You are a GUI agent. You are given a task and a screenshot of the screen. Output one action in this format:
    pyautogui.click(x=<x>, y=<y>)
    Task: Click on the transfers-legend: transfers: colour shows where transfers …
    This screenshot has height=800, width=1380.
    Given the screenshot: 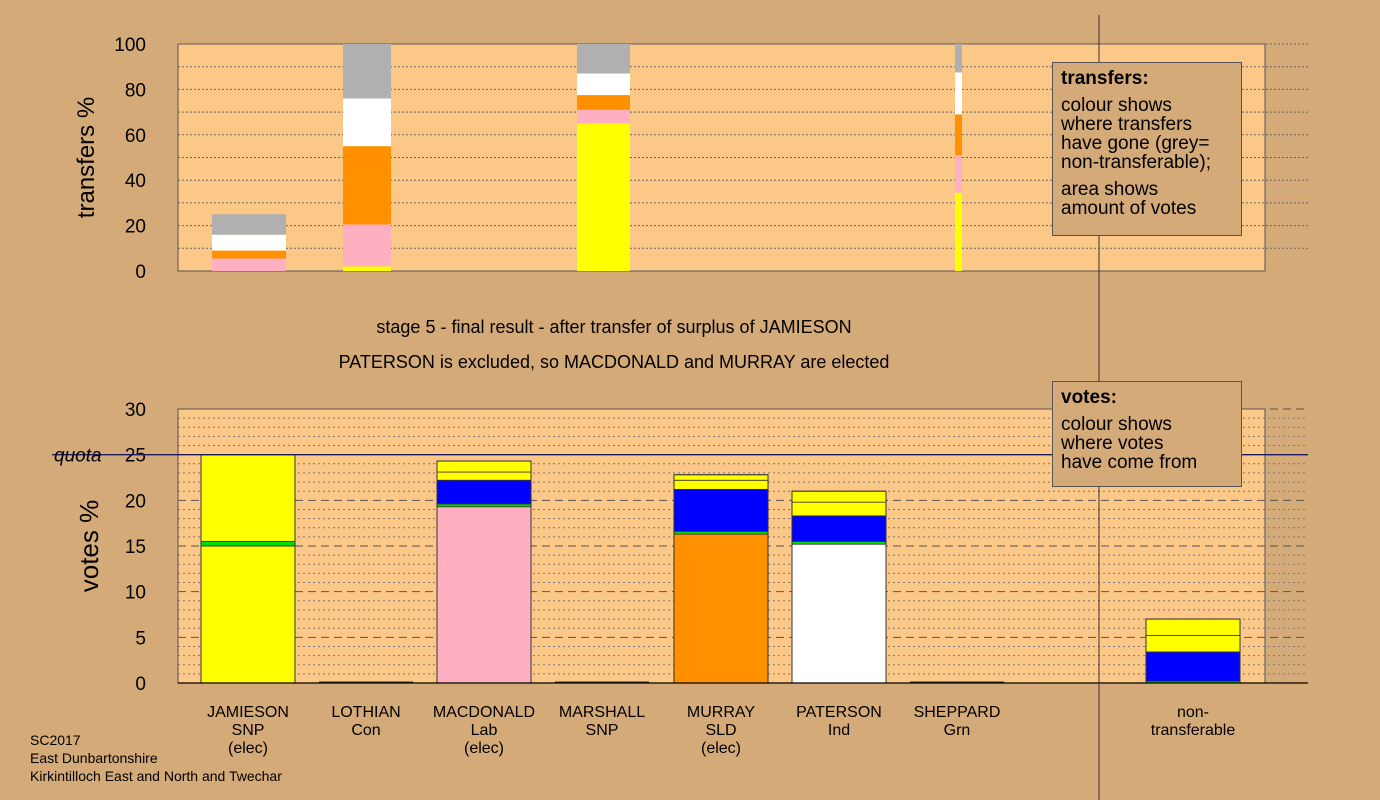 What is the action you would take?
    pyautogui.click(x=1147, y=149)
    